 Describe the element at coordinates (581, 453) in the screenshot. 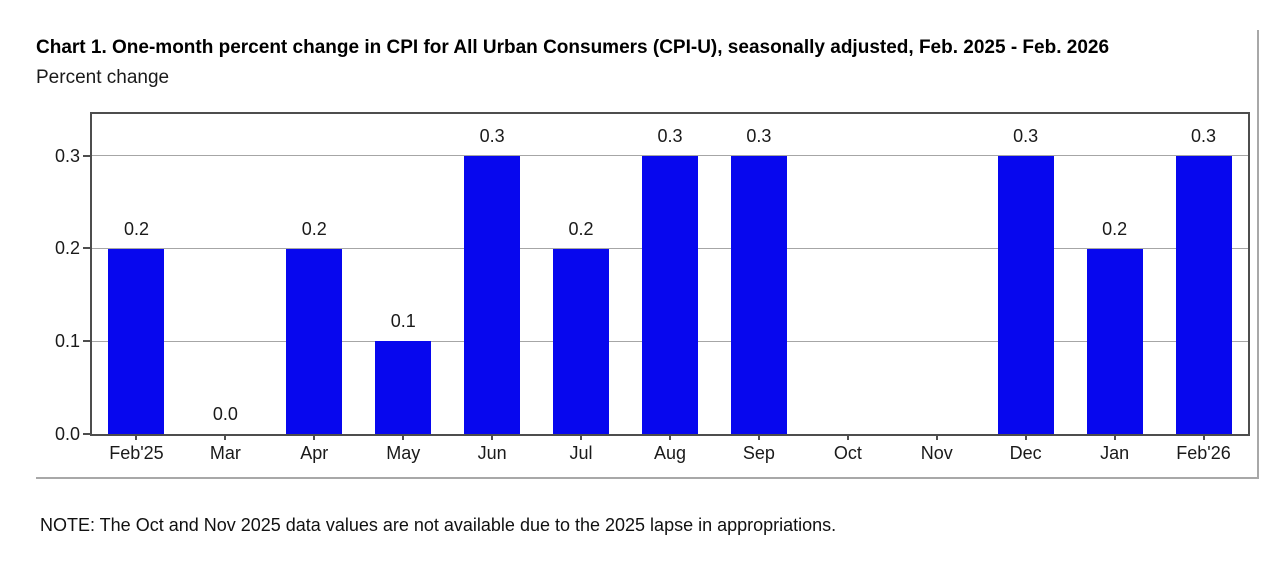

I see `x-tick-label-jul: Jul` at that location.